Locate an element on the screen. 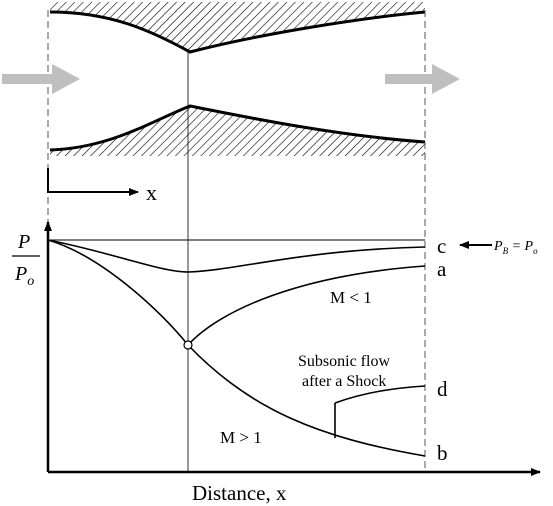  lower-wall-hatch is located at coordinates (237, 131).